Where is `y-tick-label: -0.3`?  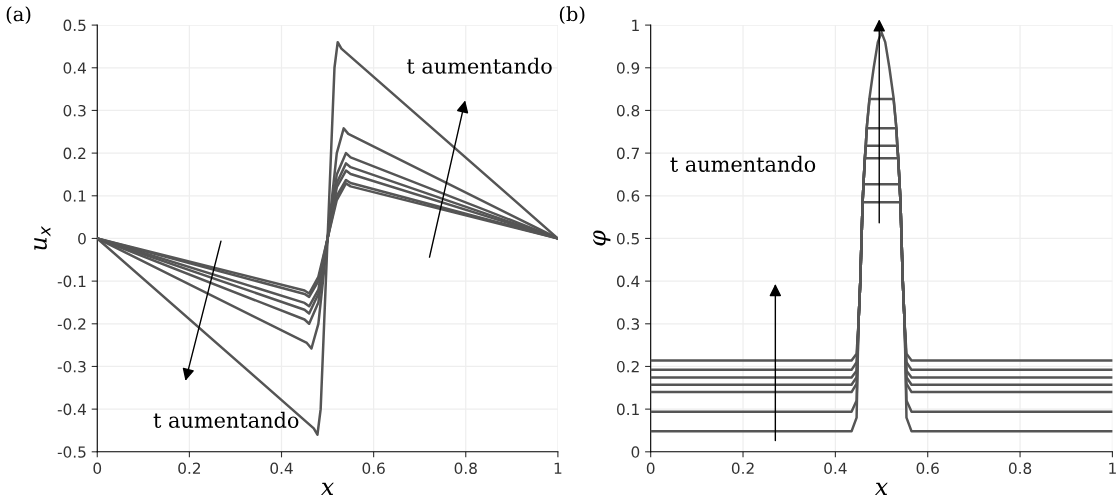
y-tick-label: -0.3 is located at coordinates (71, 366).